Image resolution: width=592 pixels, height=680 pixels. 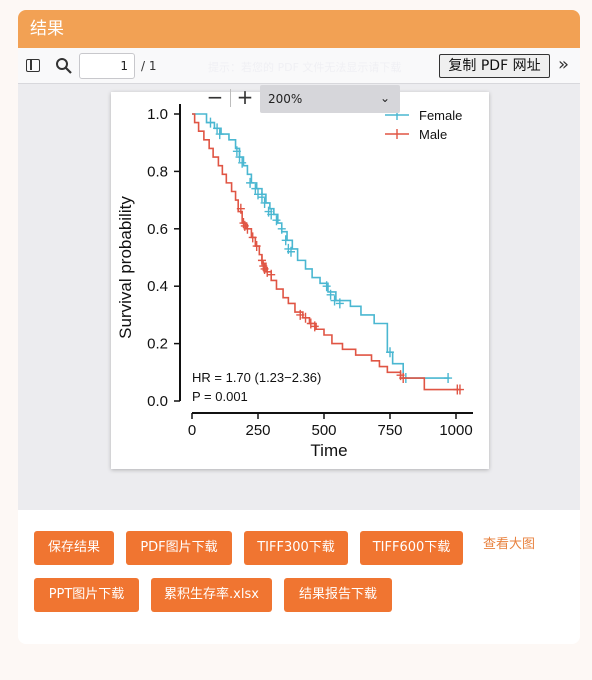 I want to click on view-large-image-link: 查看大图, so click(x=509, y=544).